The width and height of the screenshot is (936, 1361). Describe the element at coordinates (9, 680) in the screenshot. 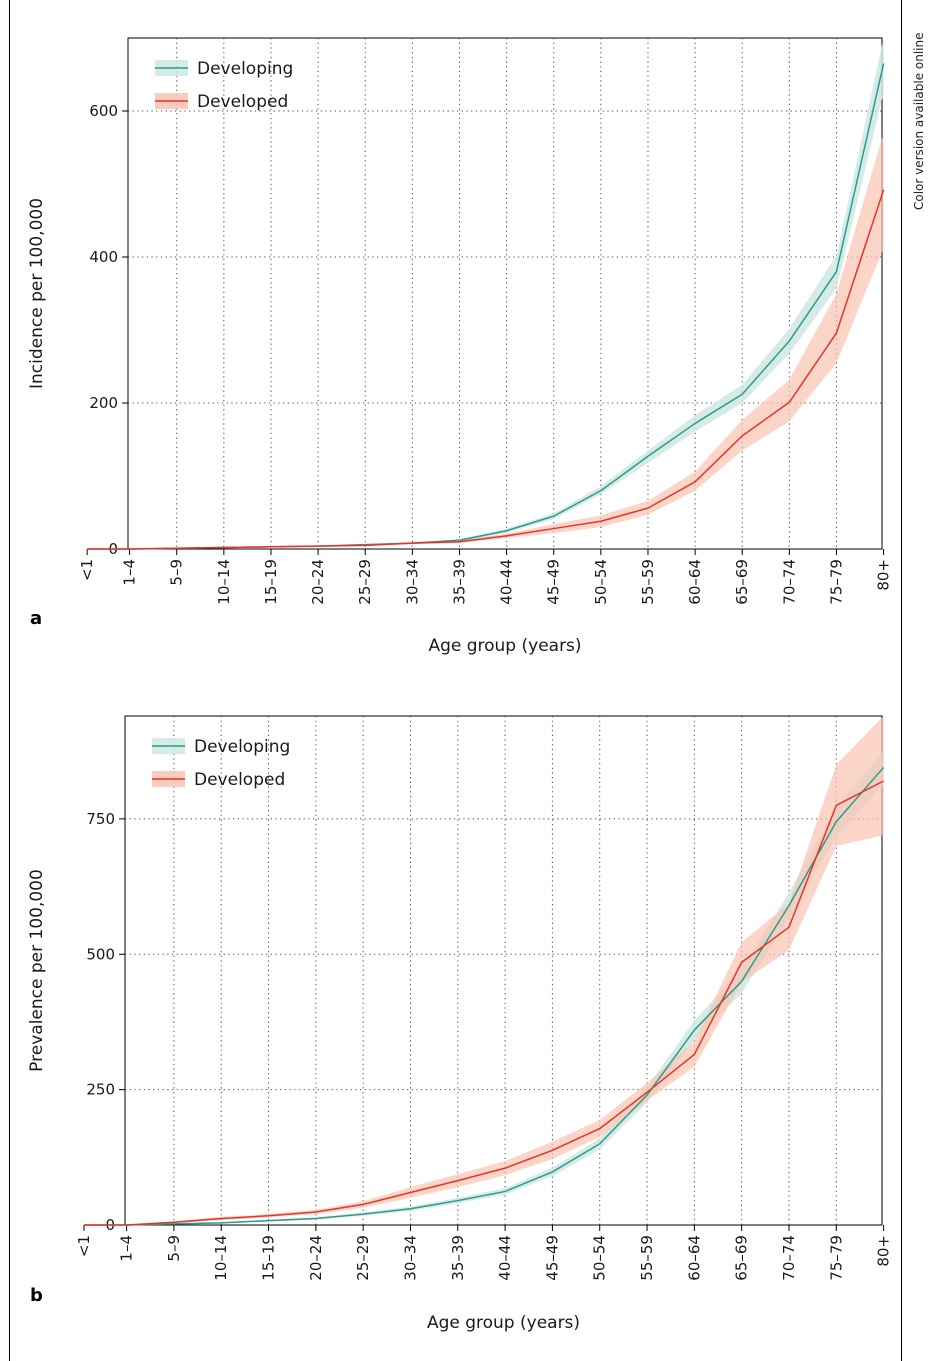

I see `page-border-left` at that location.